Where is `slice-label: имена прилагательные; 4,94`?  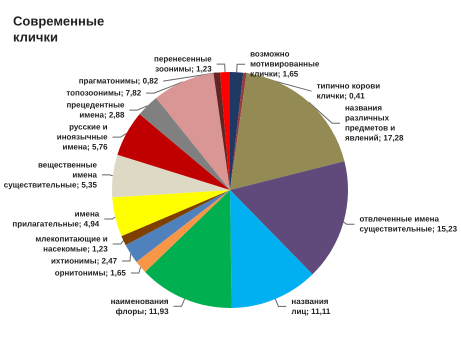 slice-label: имена прилагательные; 4,94 is located at coordinates (56, 218).